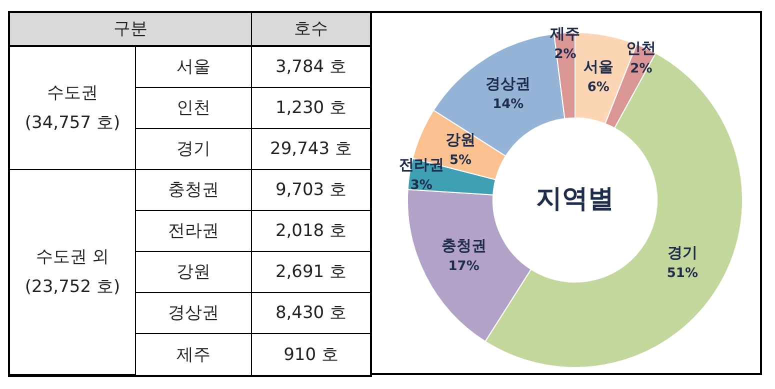  I want to click on text: 910 호, so click(311, 355).